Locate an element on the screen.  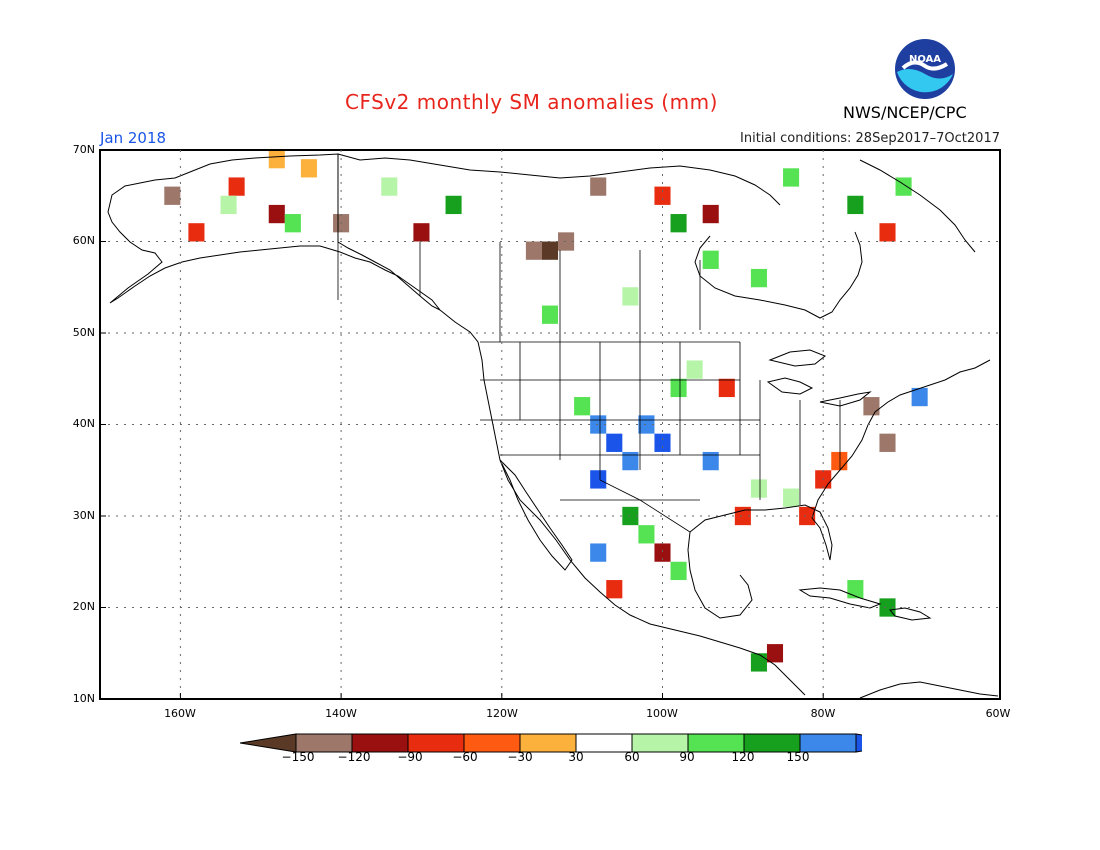
colorbar-label: −120 is located at coordinates (354, 757).